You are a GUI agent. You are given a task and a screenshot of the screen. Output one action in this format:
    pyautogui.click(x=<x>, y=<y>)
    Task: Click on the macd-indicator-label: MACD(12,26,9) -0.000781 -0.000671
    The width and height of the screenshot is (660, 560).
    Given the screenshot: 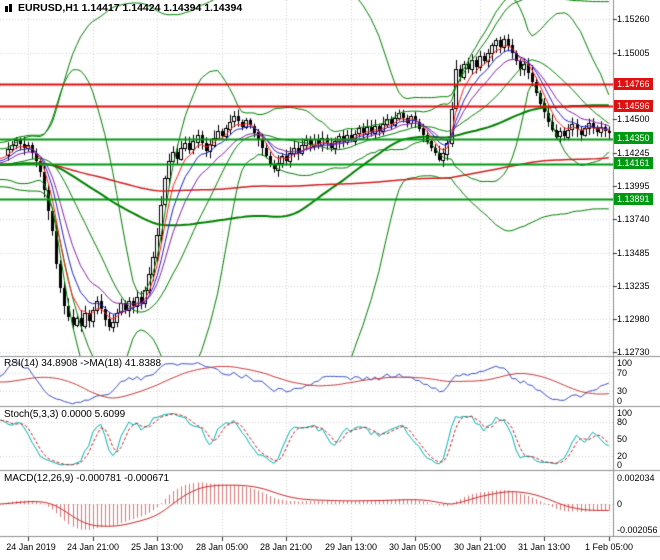 What is the action you would take?
    pyautogui.click(x=87, y=478)
    